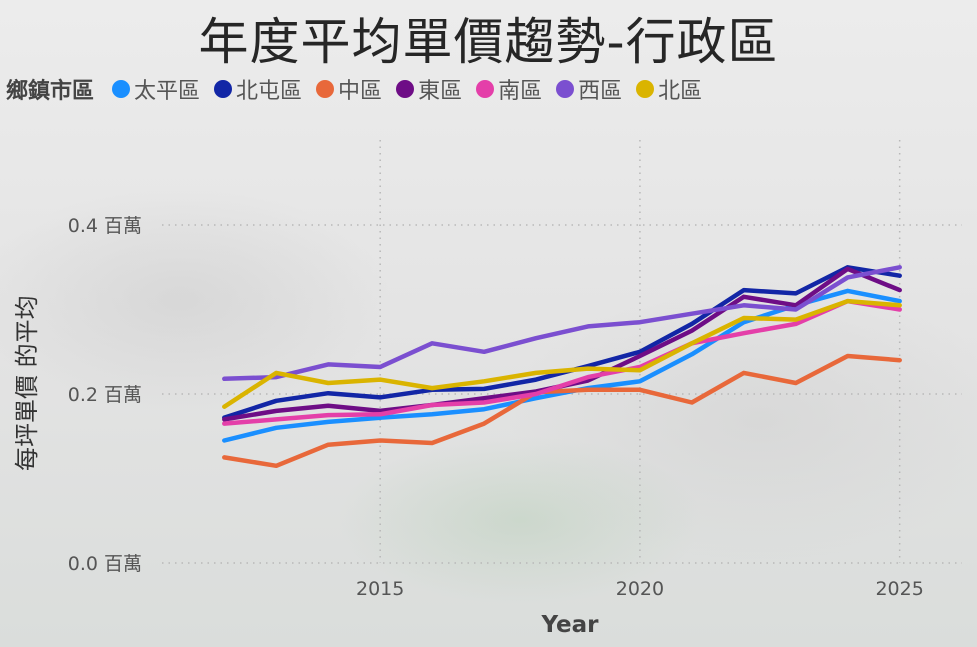 The height and width of the screenshot is (647, 977). What do you see at coordinates (105, 226) in the screenshot?
I see `y-tick-label: 0.4 百萬` at bounding box center [105, 226].